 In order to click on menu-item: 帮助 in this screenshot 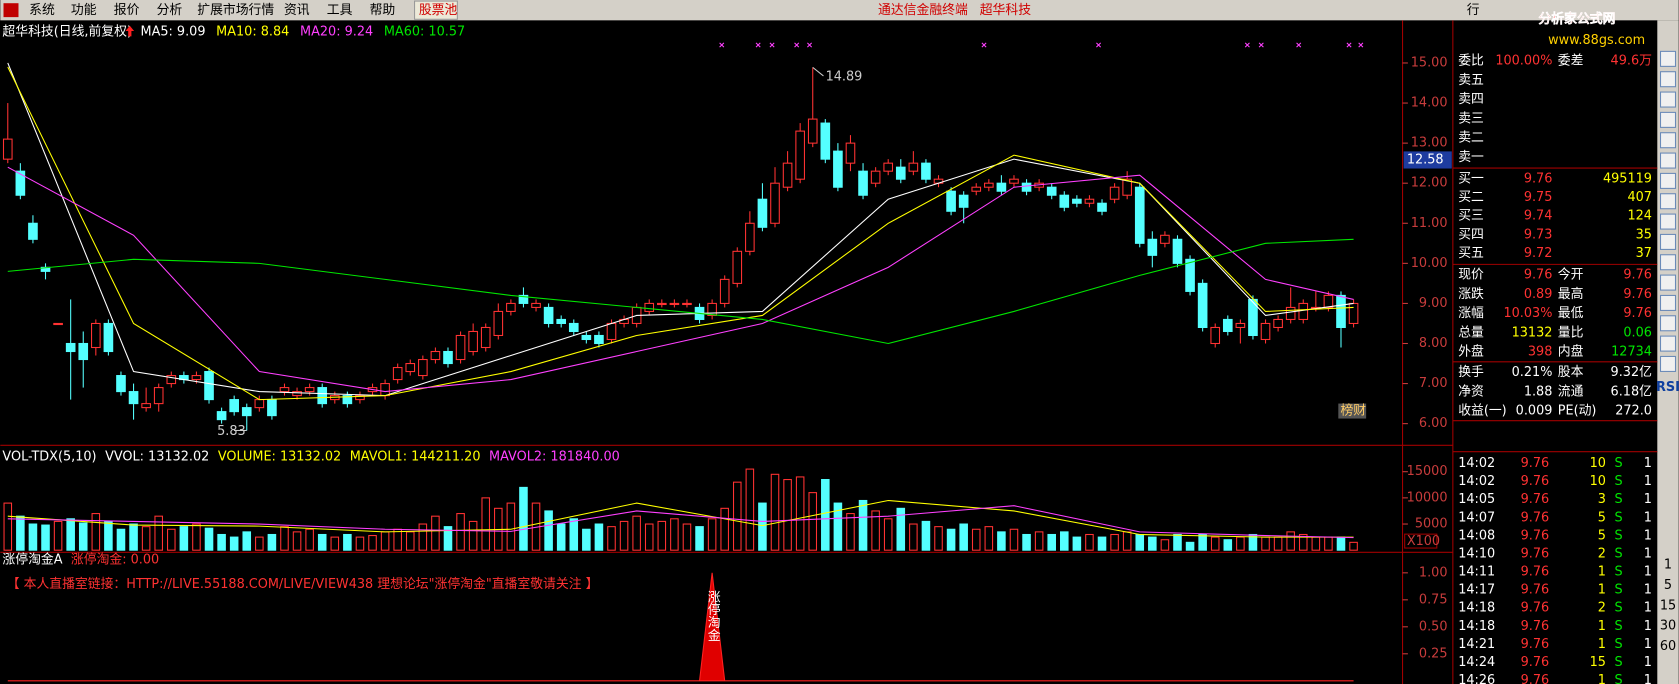, I will do `click(383, 10)`.